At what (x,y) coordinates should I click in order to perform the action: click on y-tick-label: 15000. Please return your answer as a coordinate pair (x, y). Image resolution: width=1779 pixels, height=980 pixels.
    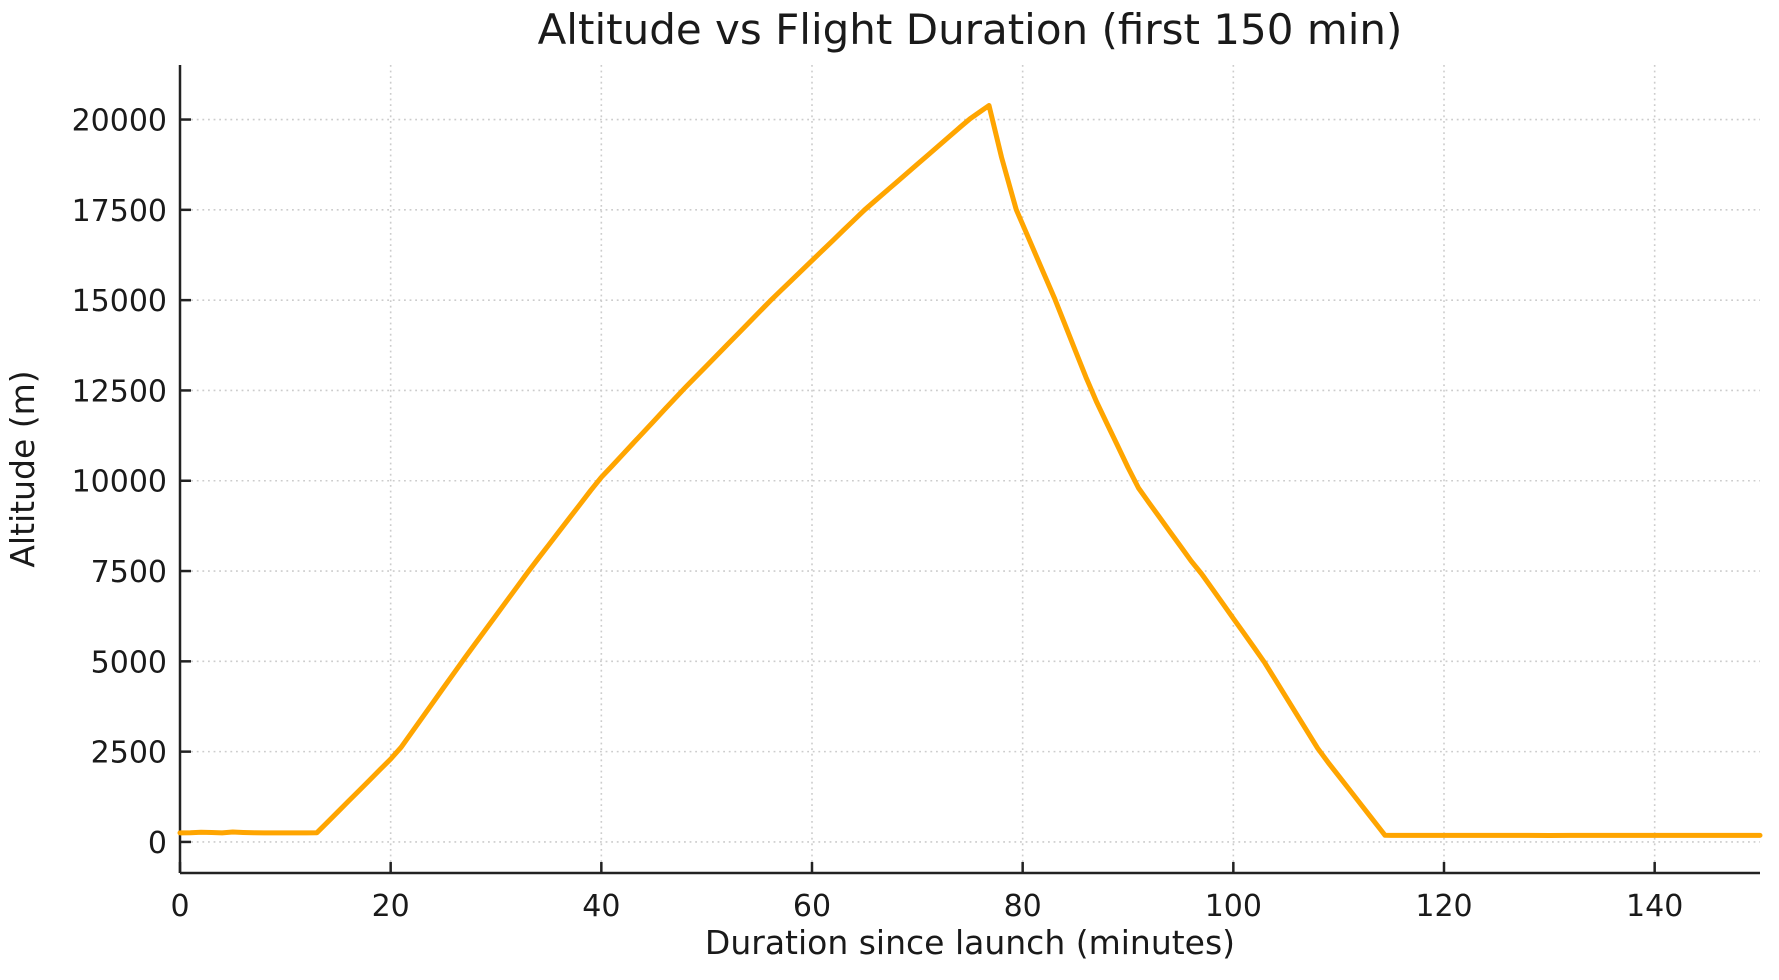
    Looking at the image, I should click on (119, 301).